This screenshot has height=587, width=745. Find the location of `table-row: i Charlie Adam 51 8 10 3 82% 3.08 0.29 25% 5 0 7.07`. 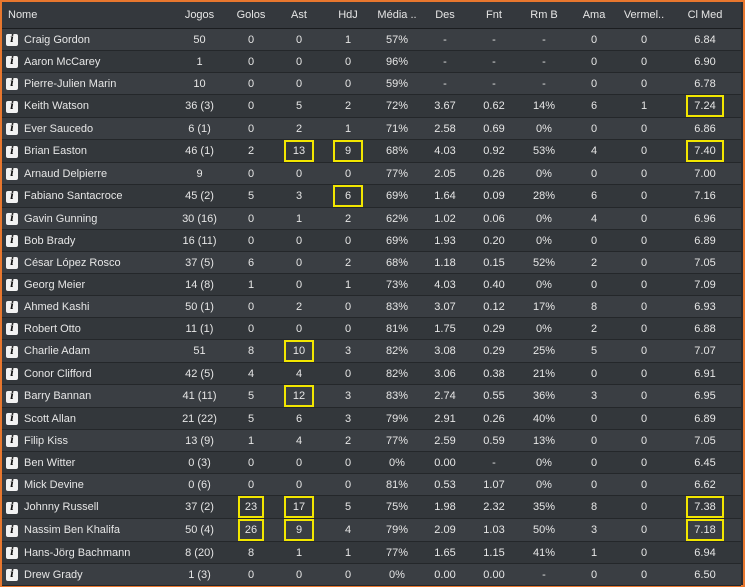

table-row: i Charlie Adam 51 8 10 3 82% 3.08 0.29 25% 5 0 7.07 is located at coordinates (371, 351).